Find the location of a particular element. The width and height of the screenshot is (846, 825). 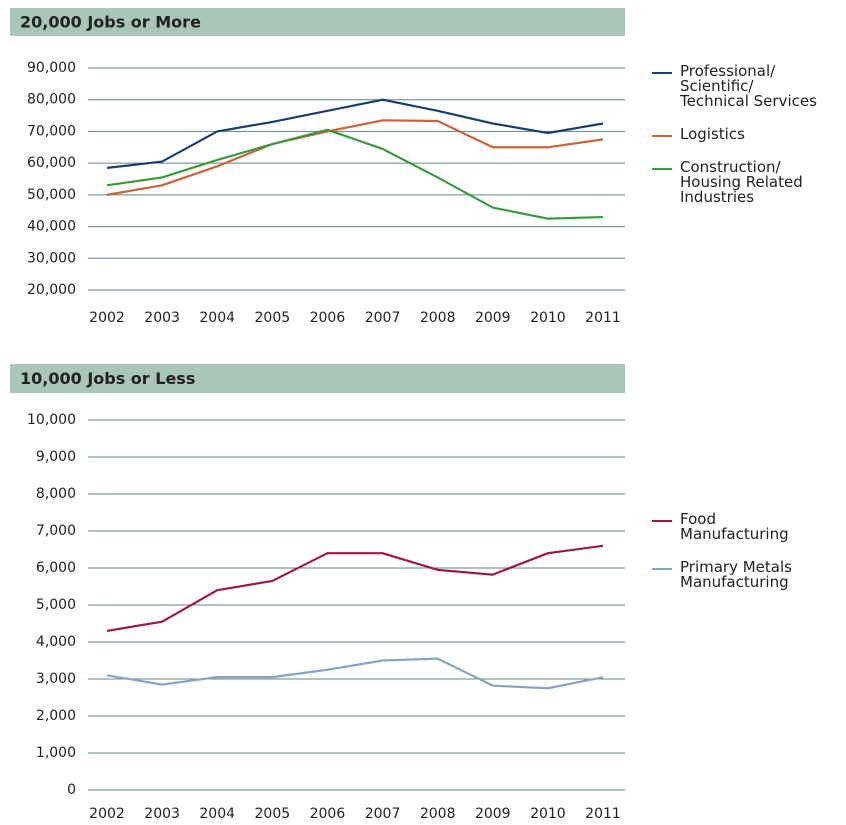

y-tick-label: 10,000 is located at coordinates (51, 420).